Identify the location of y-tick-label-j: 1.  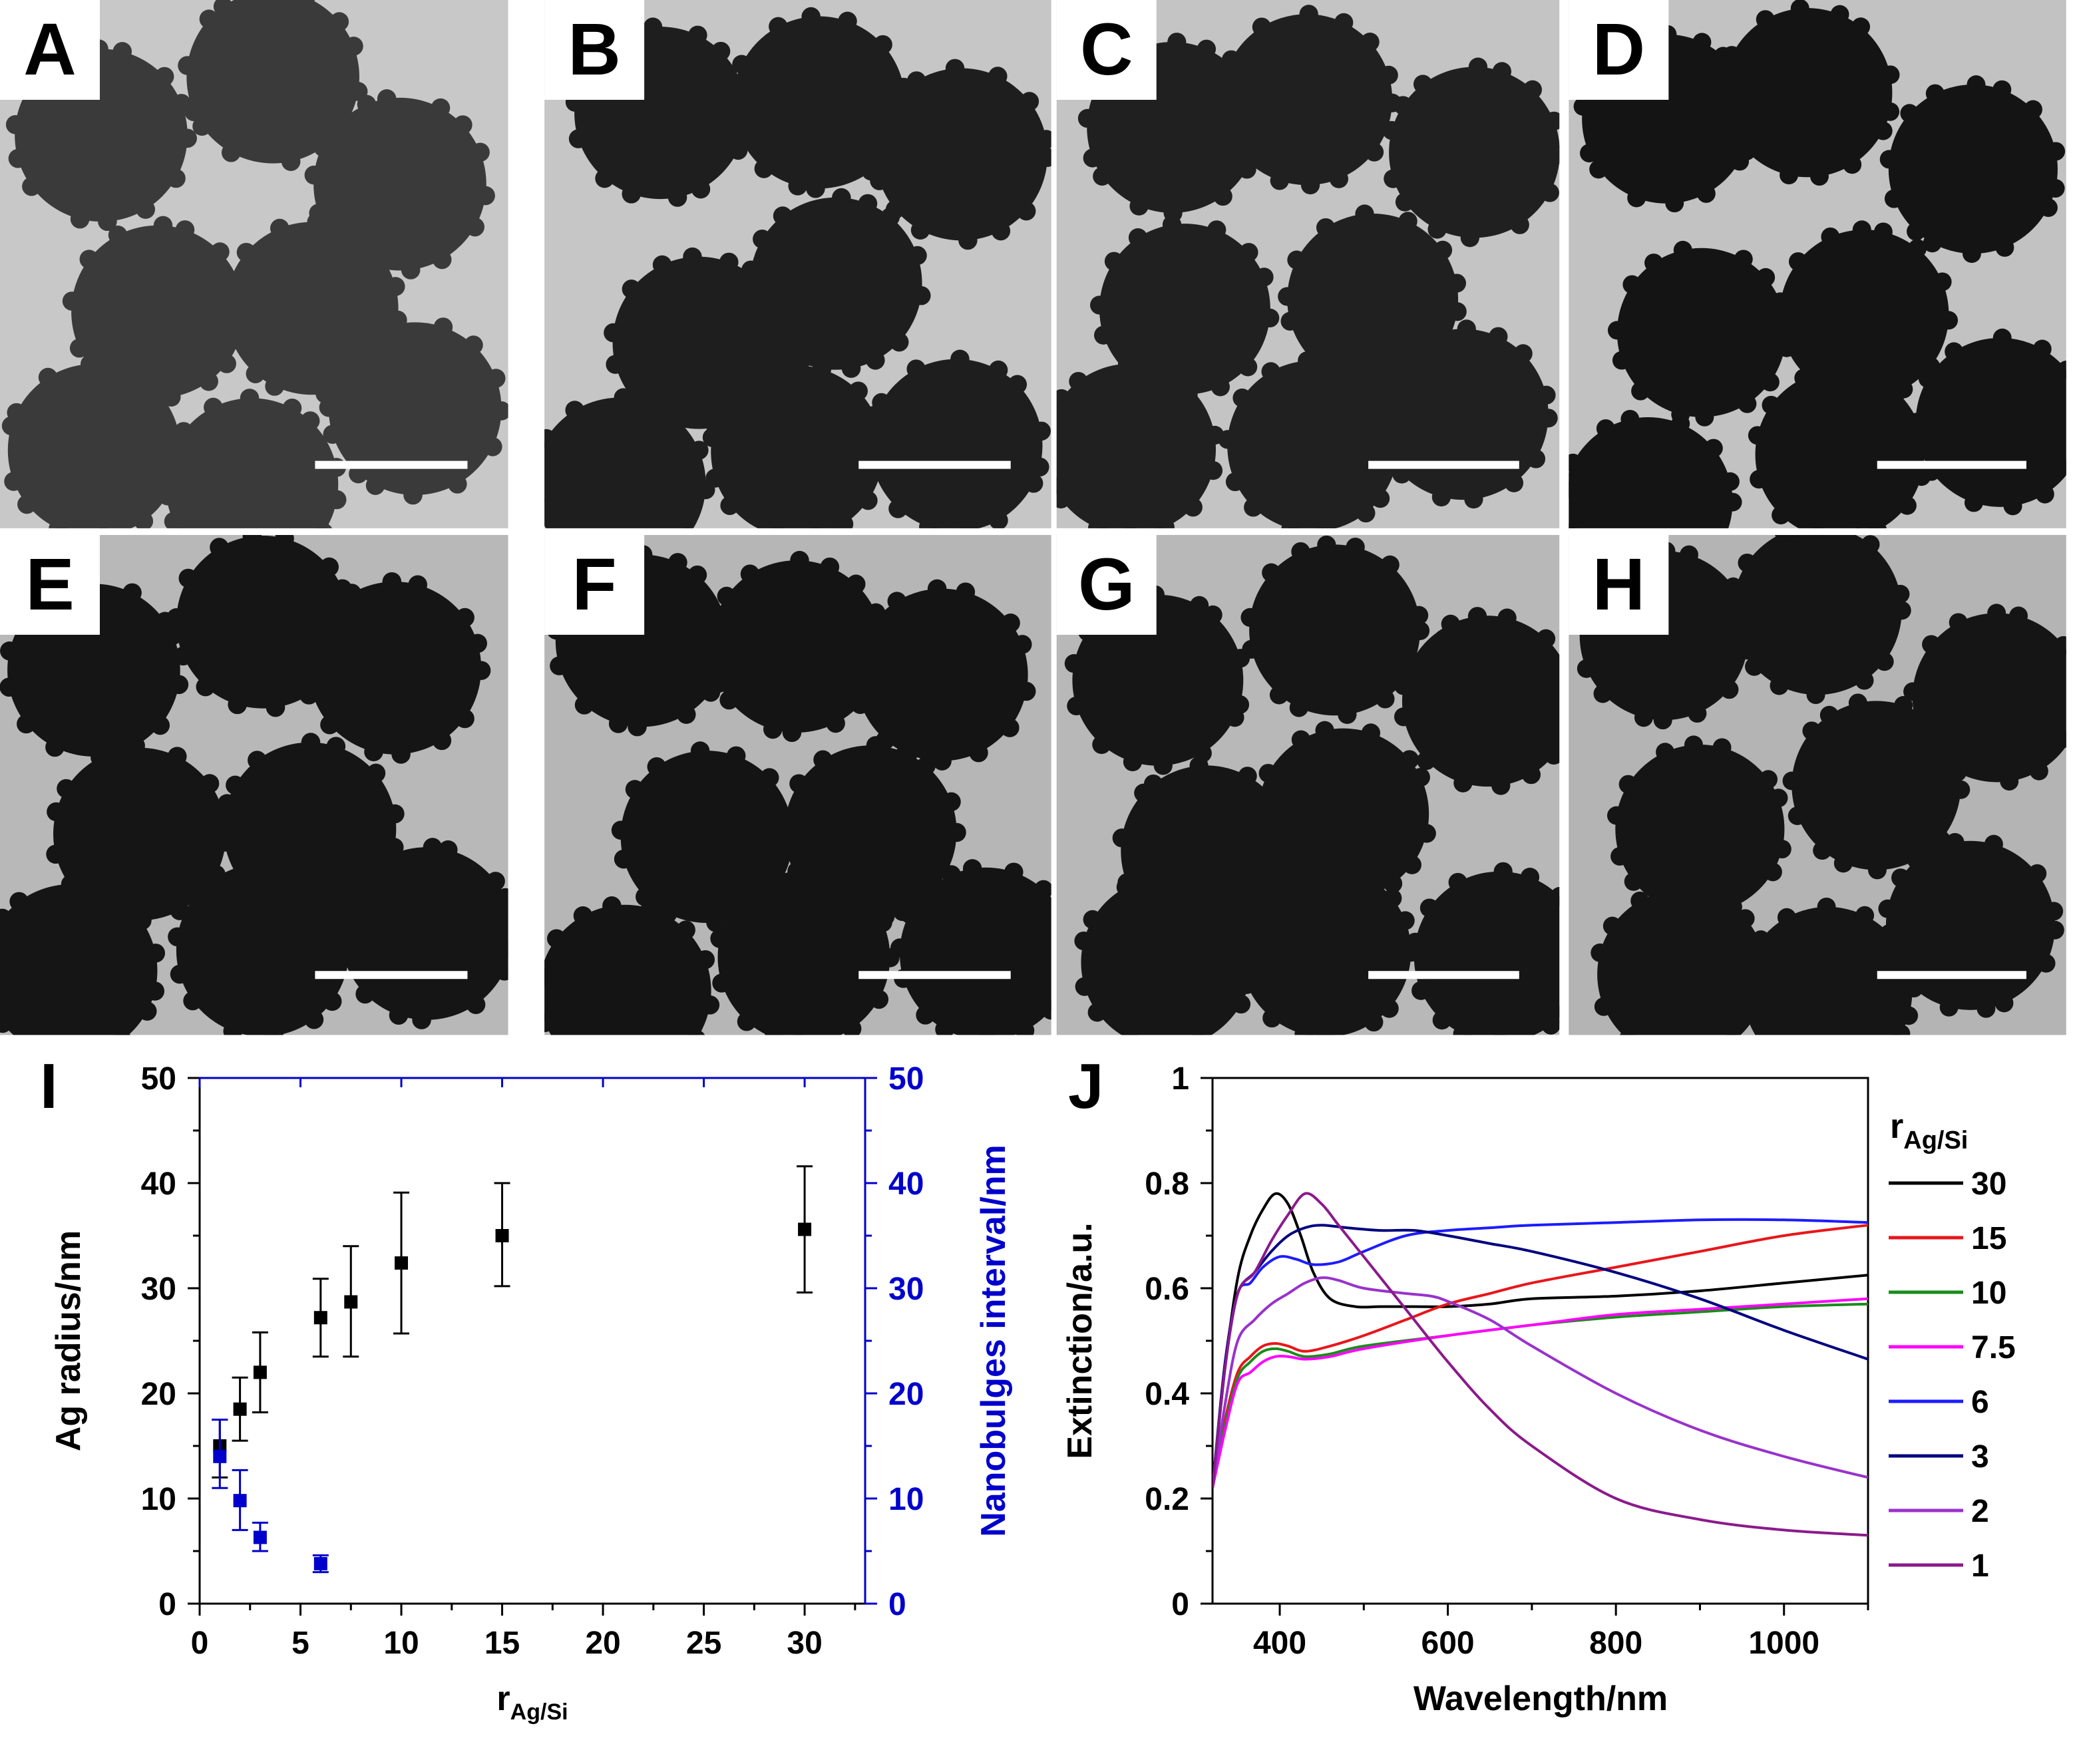
(1180, 1079).